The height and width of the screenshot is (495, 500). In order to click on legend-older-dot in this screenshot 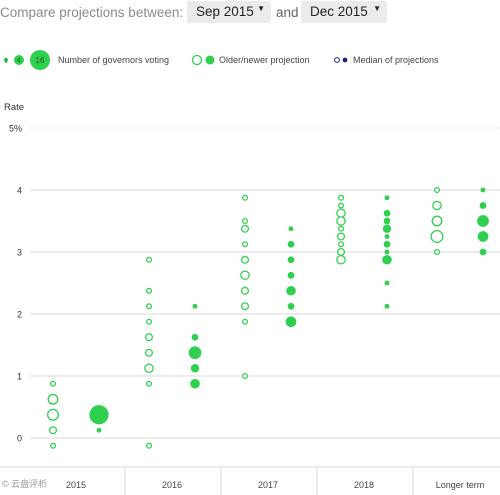, I will do `click(197, 60)`.